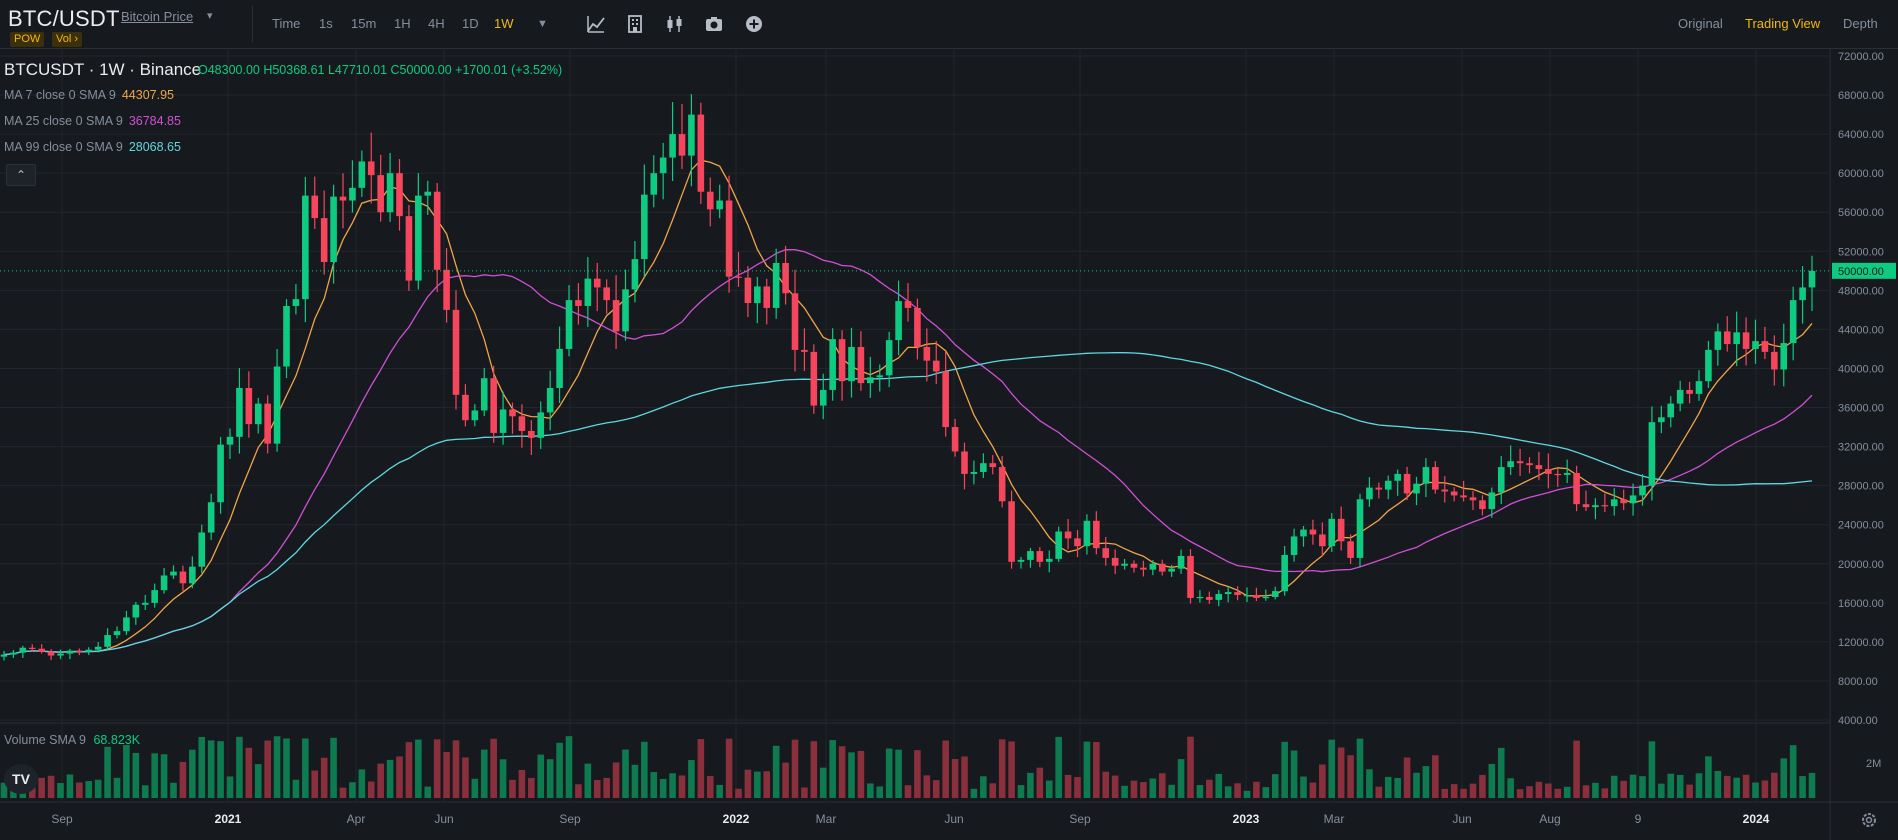 The height and width of the screenshot is (840, 1898). I want to click on price-tick-label: 32000.00, so click(1861, 448).